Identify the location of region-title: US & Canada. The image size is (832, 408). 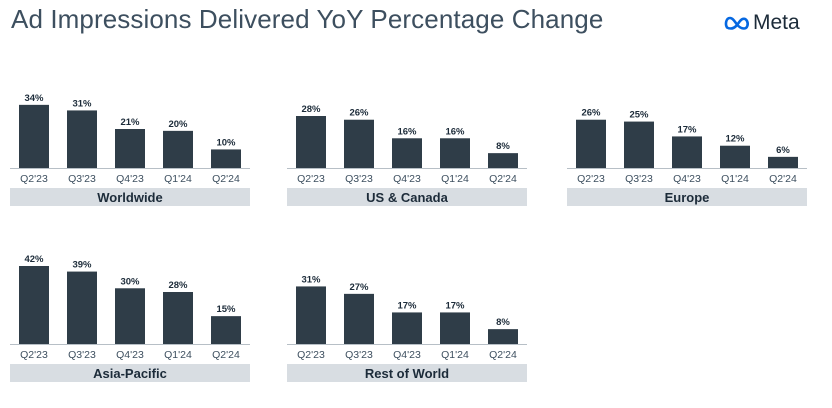
(407, 197).